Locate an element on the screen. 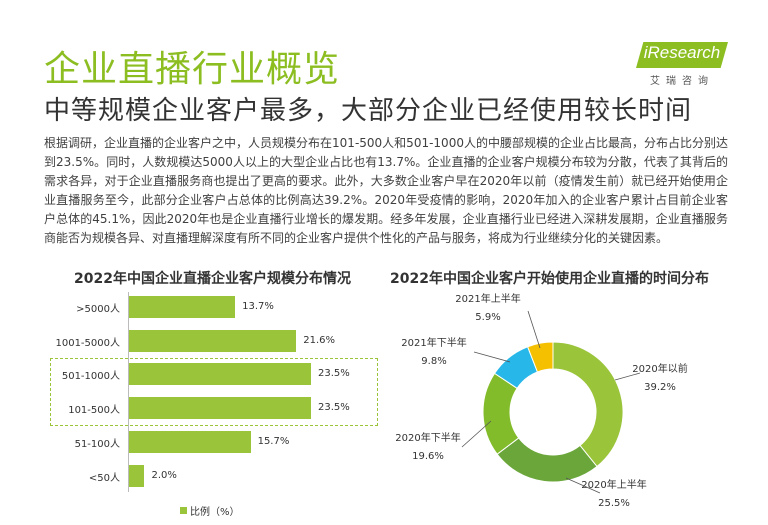 This screenshot has width=768, height=525. legend-label: 比例（%） is located at coordinates (215, 512).